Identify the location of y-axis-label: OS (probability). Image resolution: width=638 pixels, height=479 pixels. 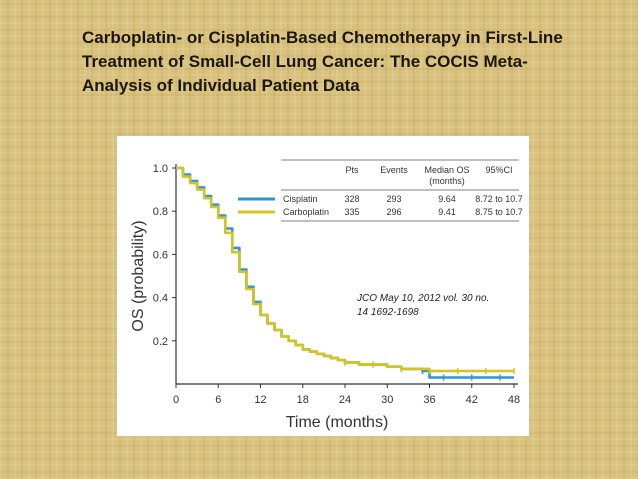
(138, 275).